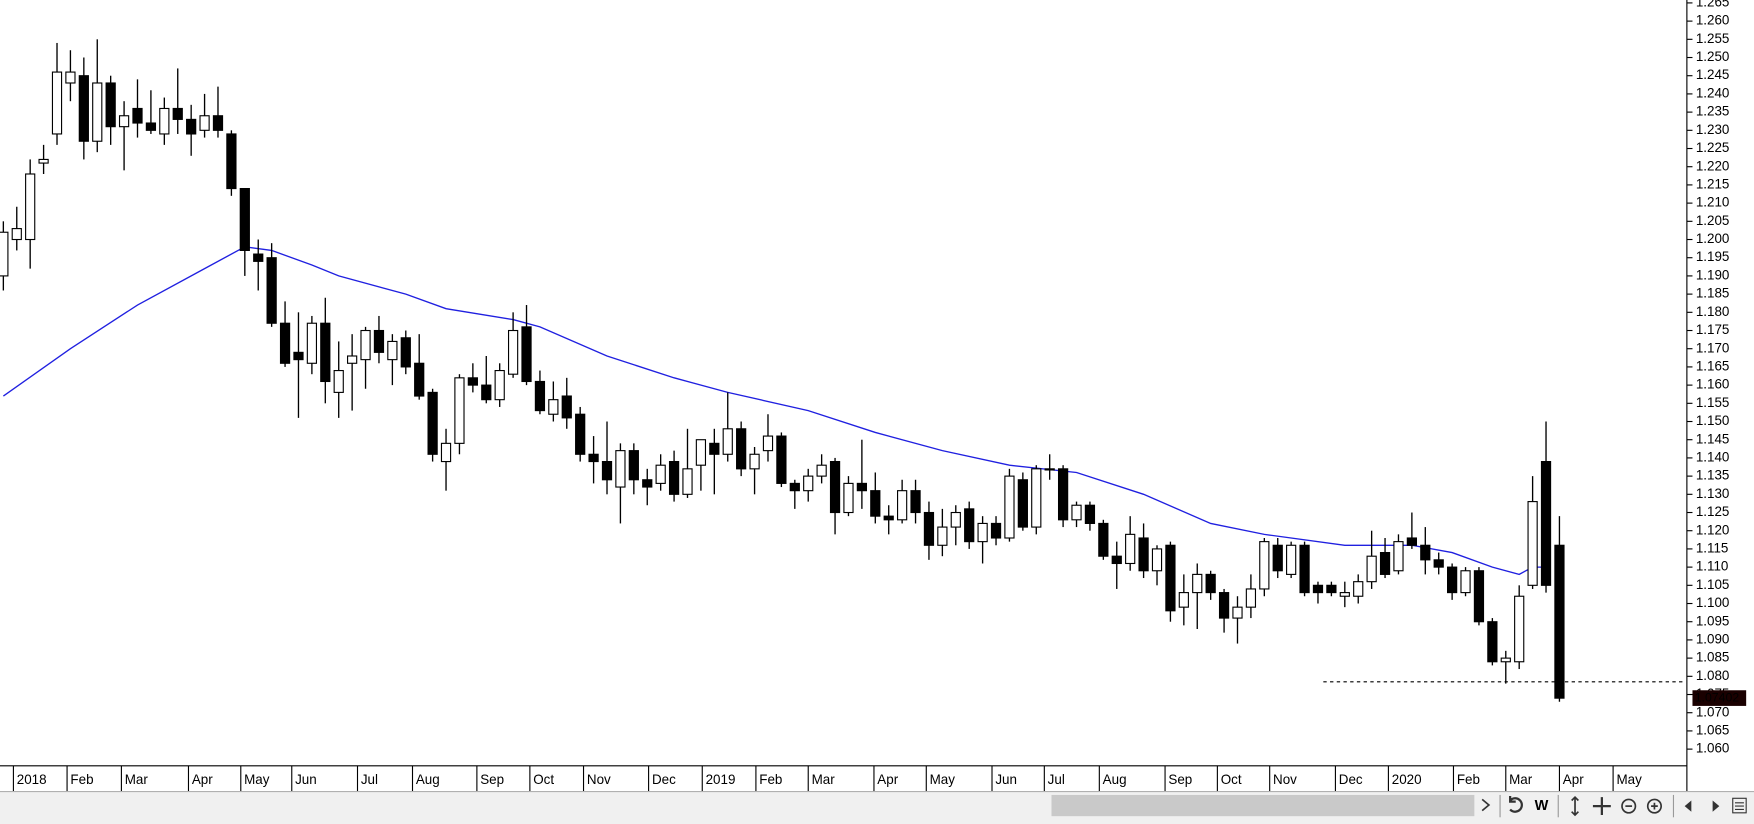 The width and height of the screenshot is (1754, 824). I want to click on x-tick-label: Nov, so click(1285, 779).